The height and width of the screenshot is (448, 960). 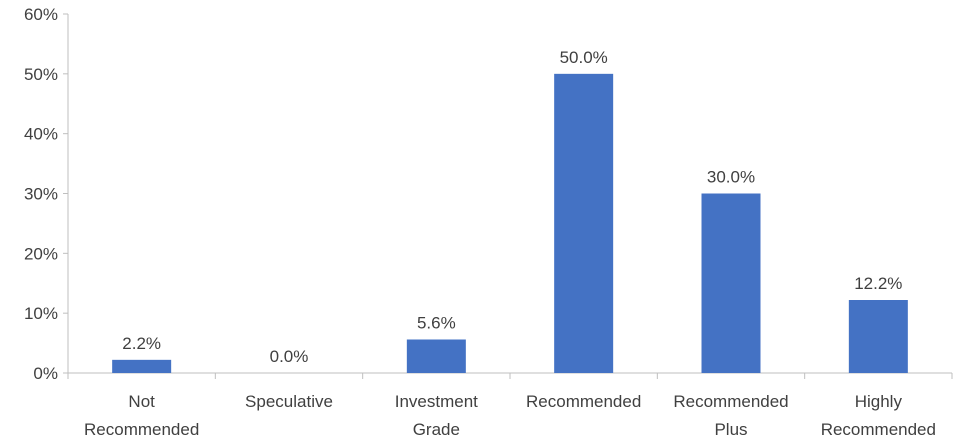 What do you see at coordinates (41, 313) in the screenshot?
I see `y-tick-label: 10%` at bounding box center [41, 313].